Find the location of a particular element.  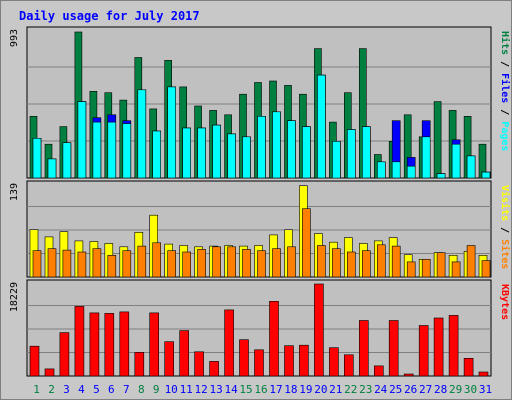

legend-entry-files: Files is located at coordinates (505, 88).